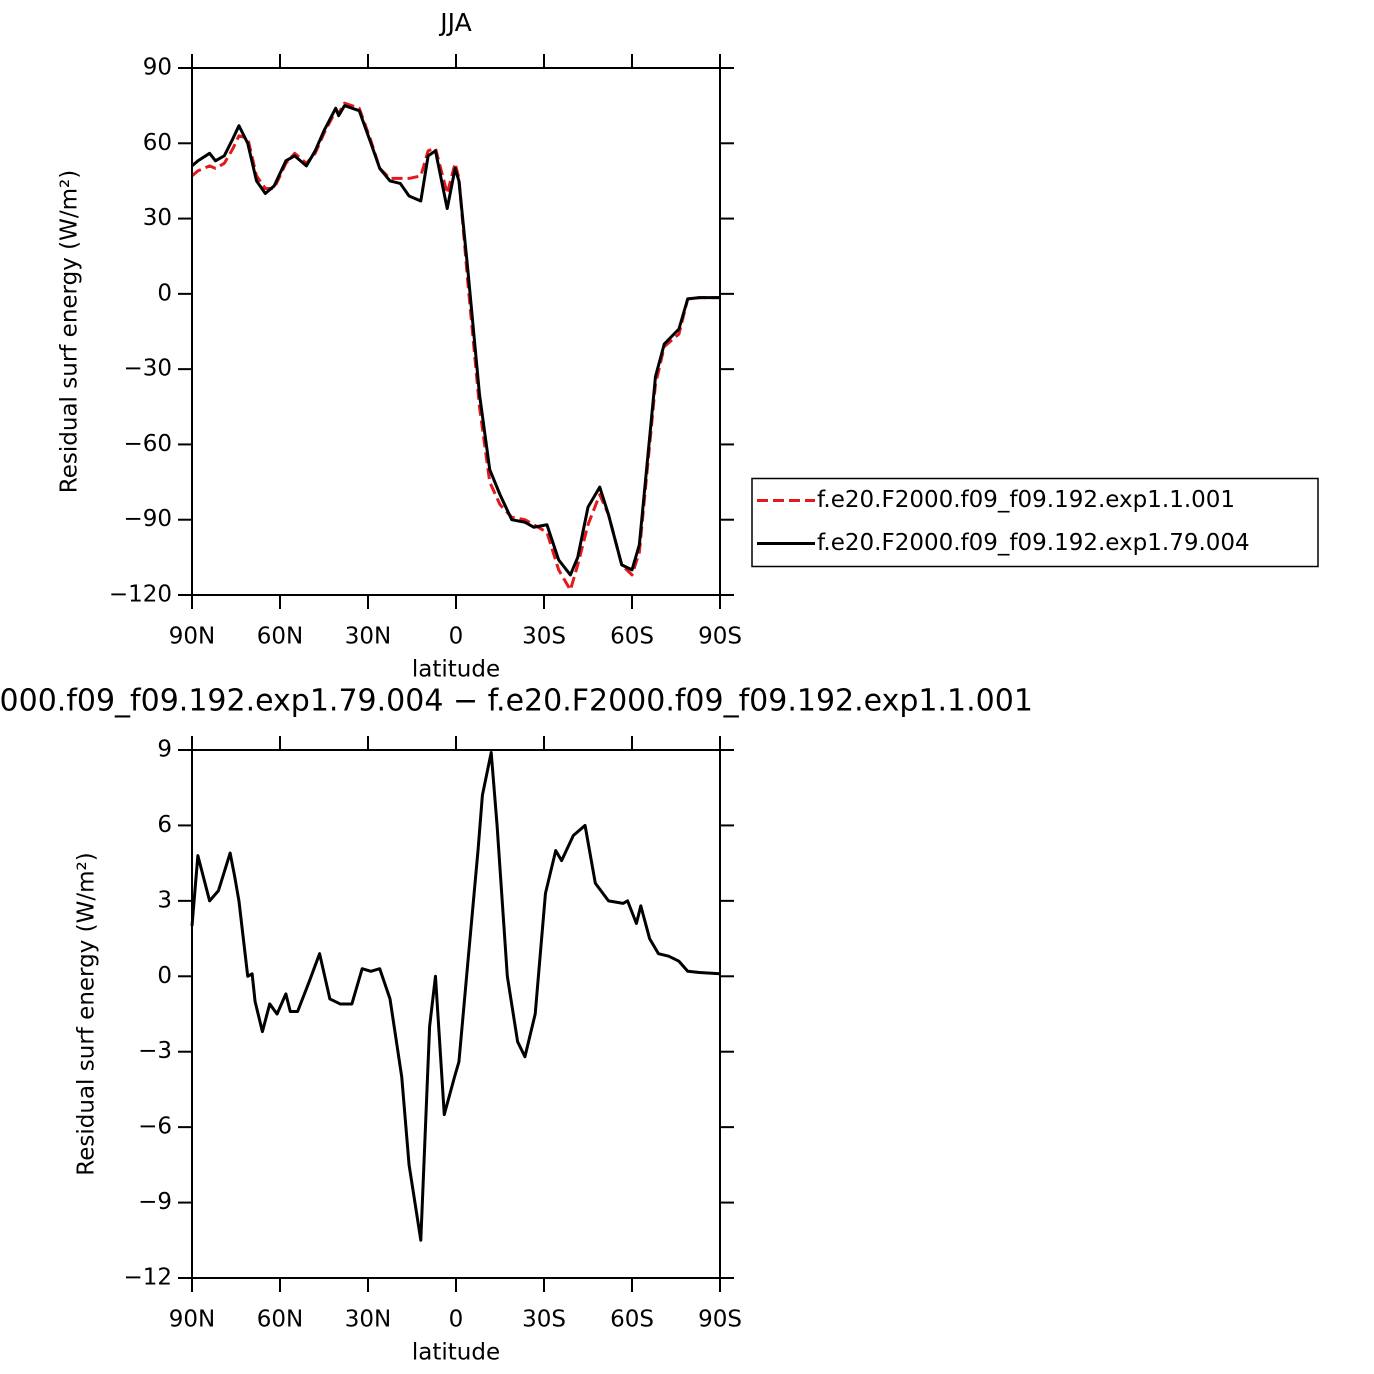 The height and width of the screenshot is (1374, 1374). I want to click on y-tick-label: 9, so click(164, 750).